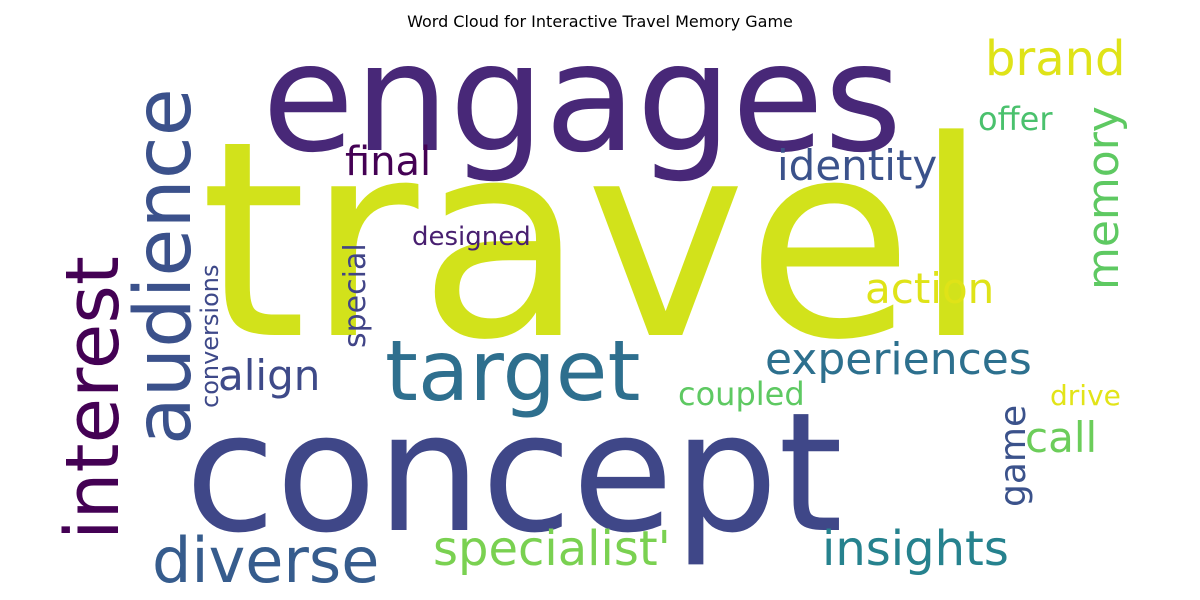 This screenshot has height=600, width=1200. Describe the element at coordinates (1055, 59) in the screenshot. I see `word-brand: brand` at that location.